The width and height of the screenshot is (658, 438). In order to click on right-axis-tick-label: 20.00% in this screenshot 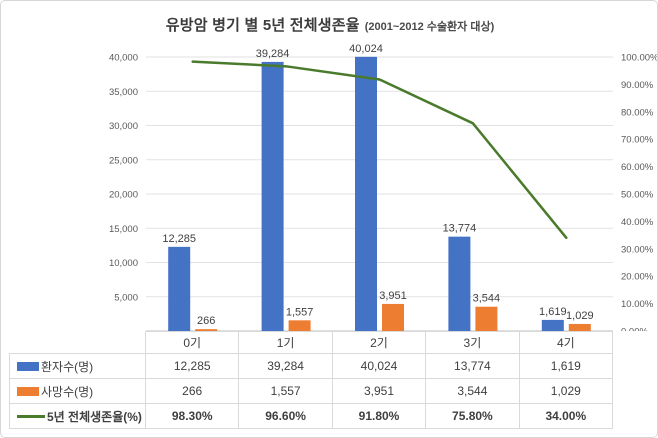, I will do `click(637, 277)`.